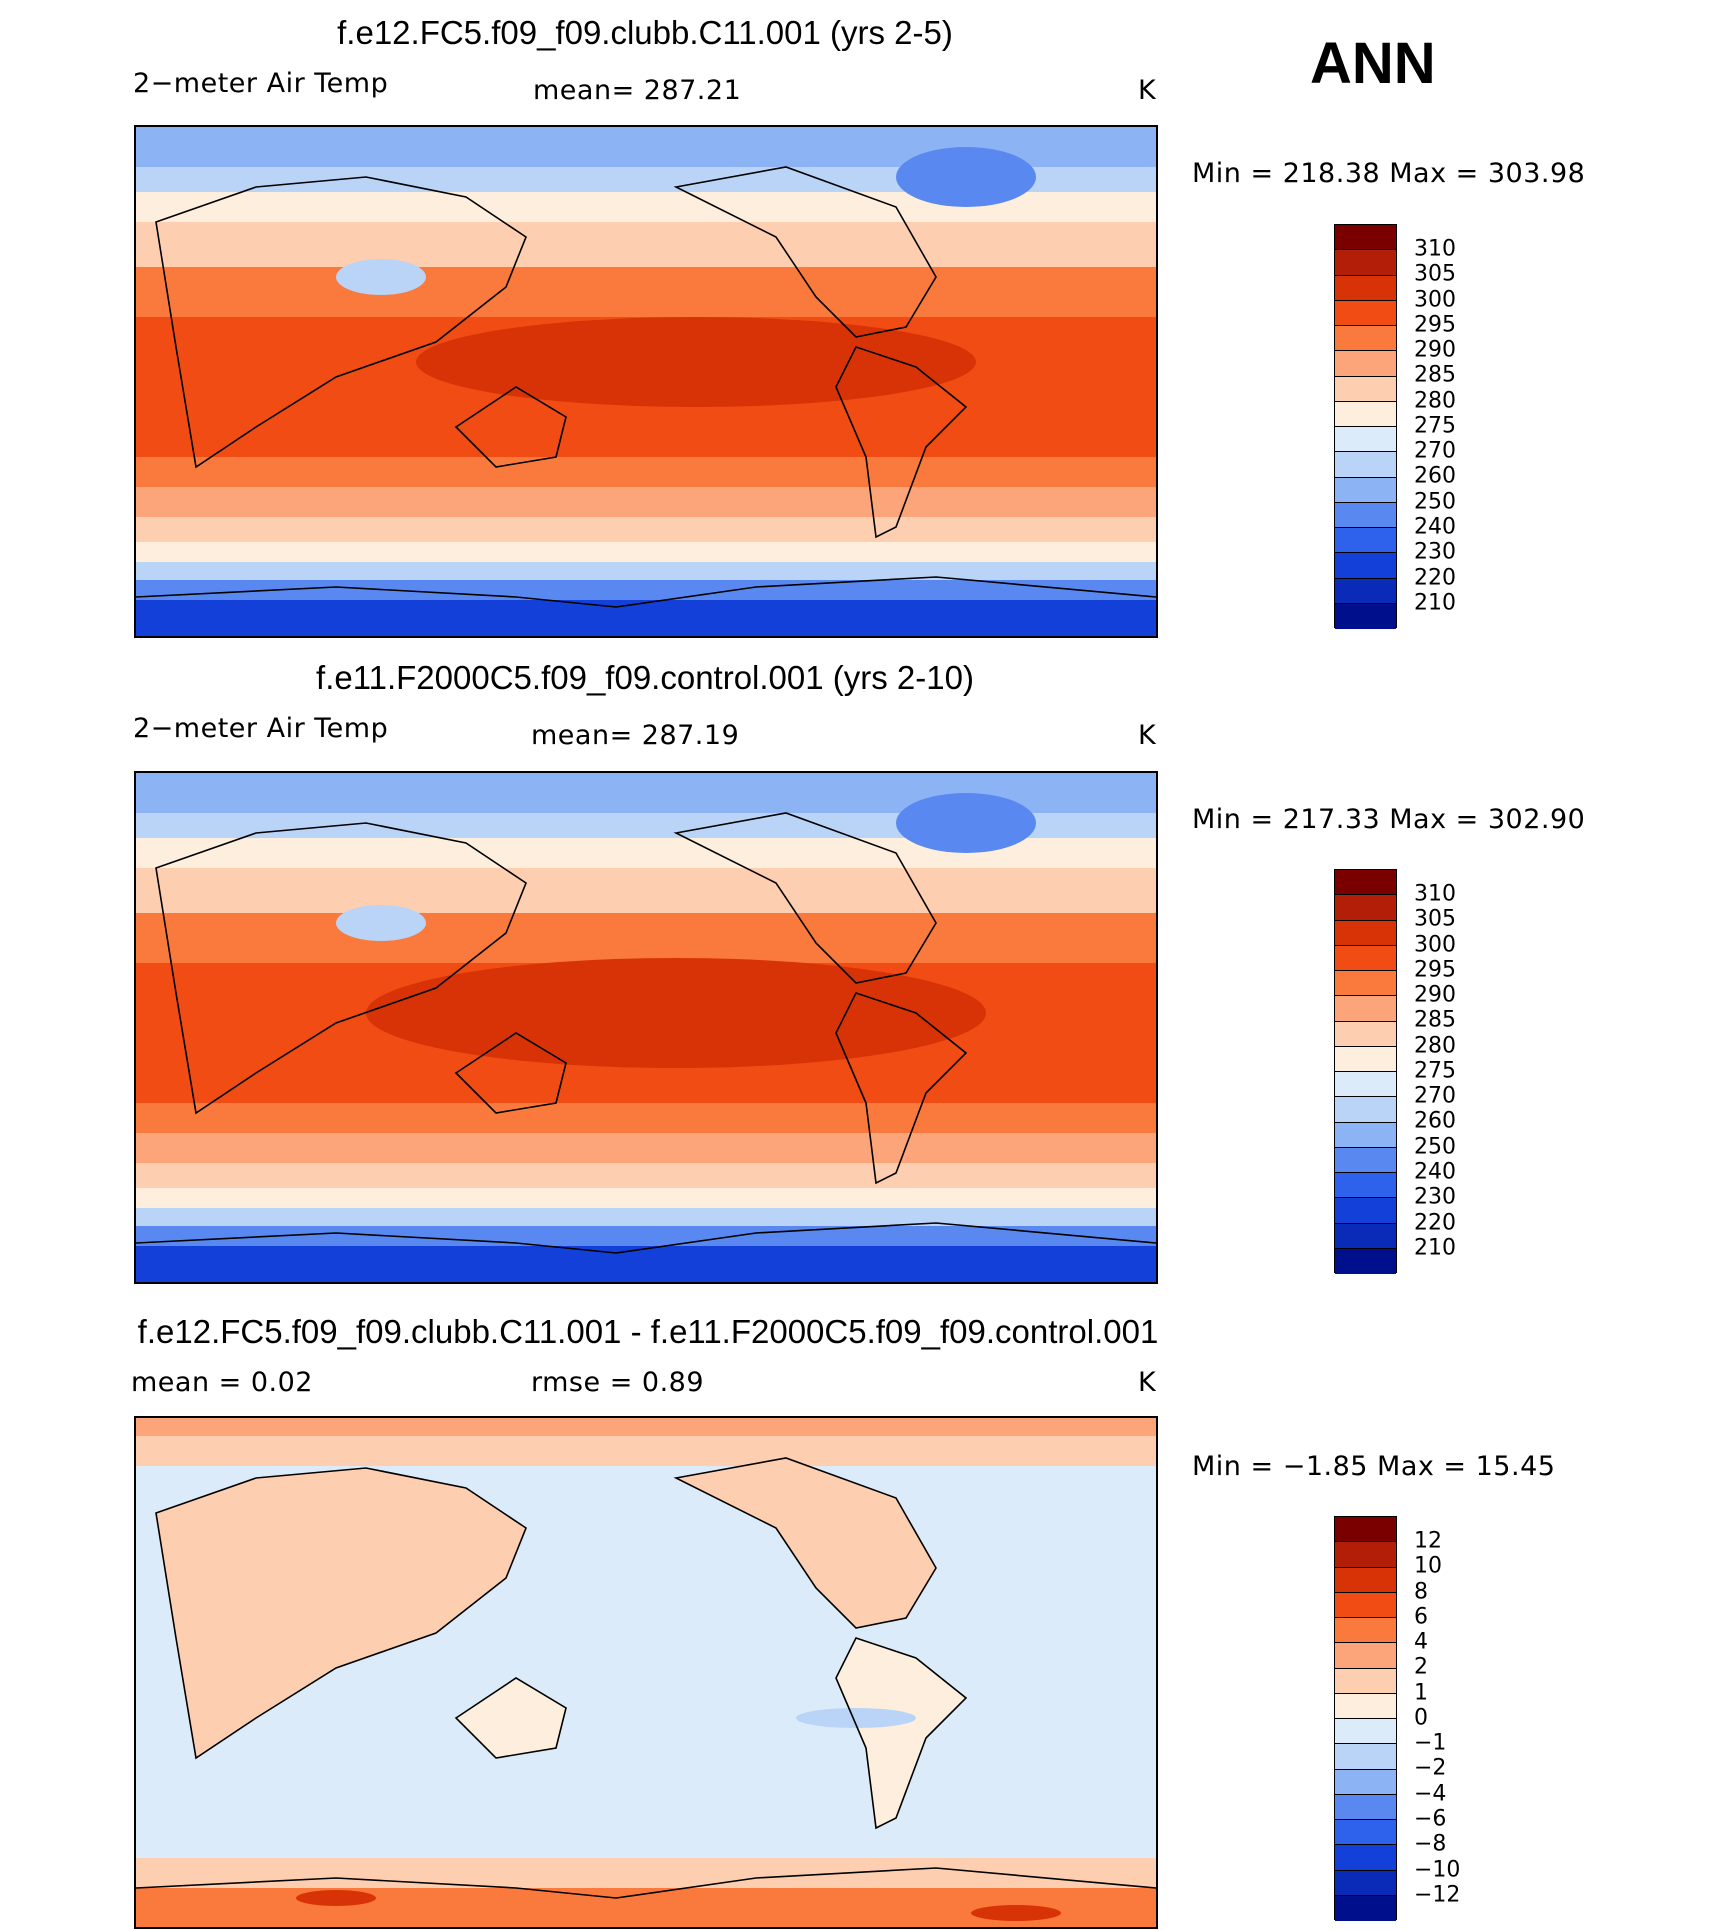  I want to click on panel1-band-n-warm, so click(646, 292).